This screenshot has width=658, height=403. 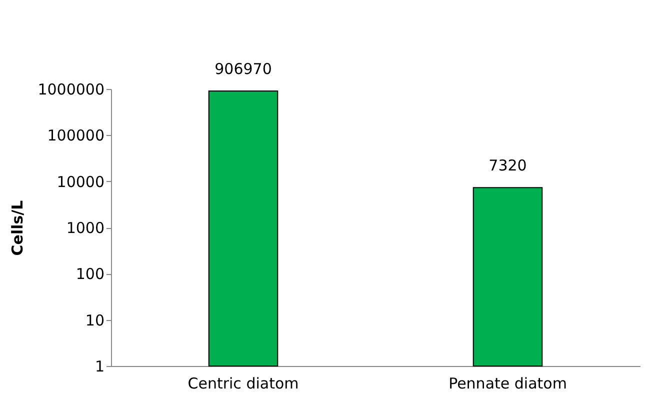 What do you see at coordinates (507, 383) in the screenshot?
I see `x-tick-label: Pennate diatom` at bounding box center [507, 383].